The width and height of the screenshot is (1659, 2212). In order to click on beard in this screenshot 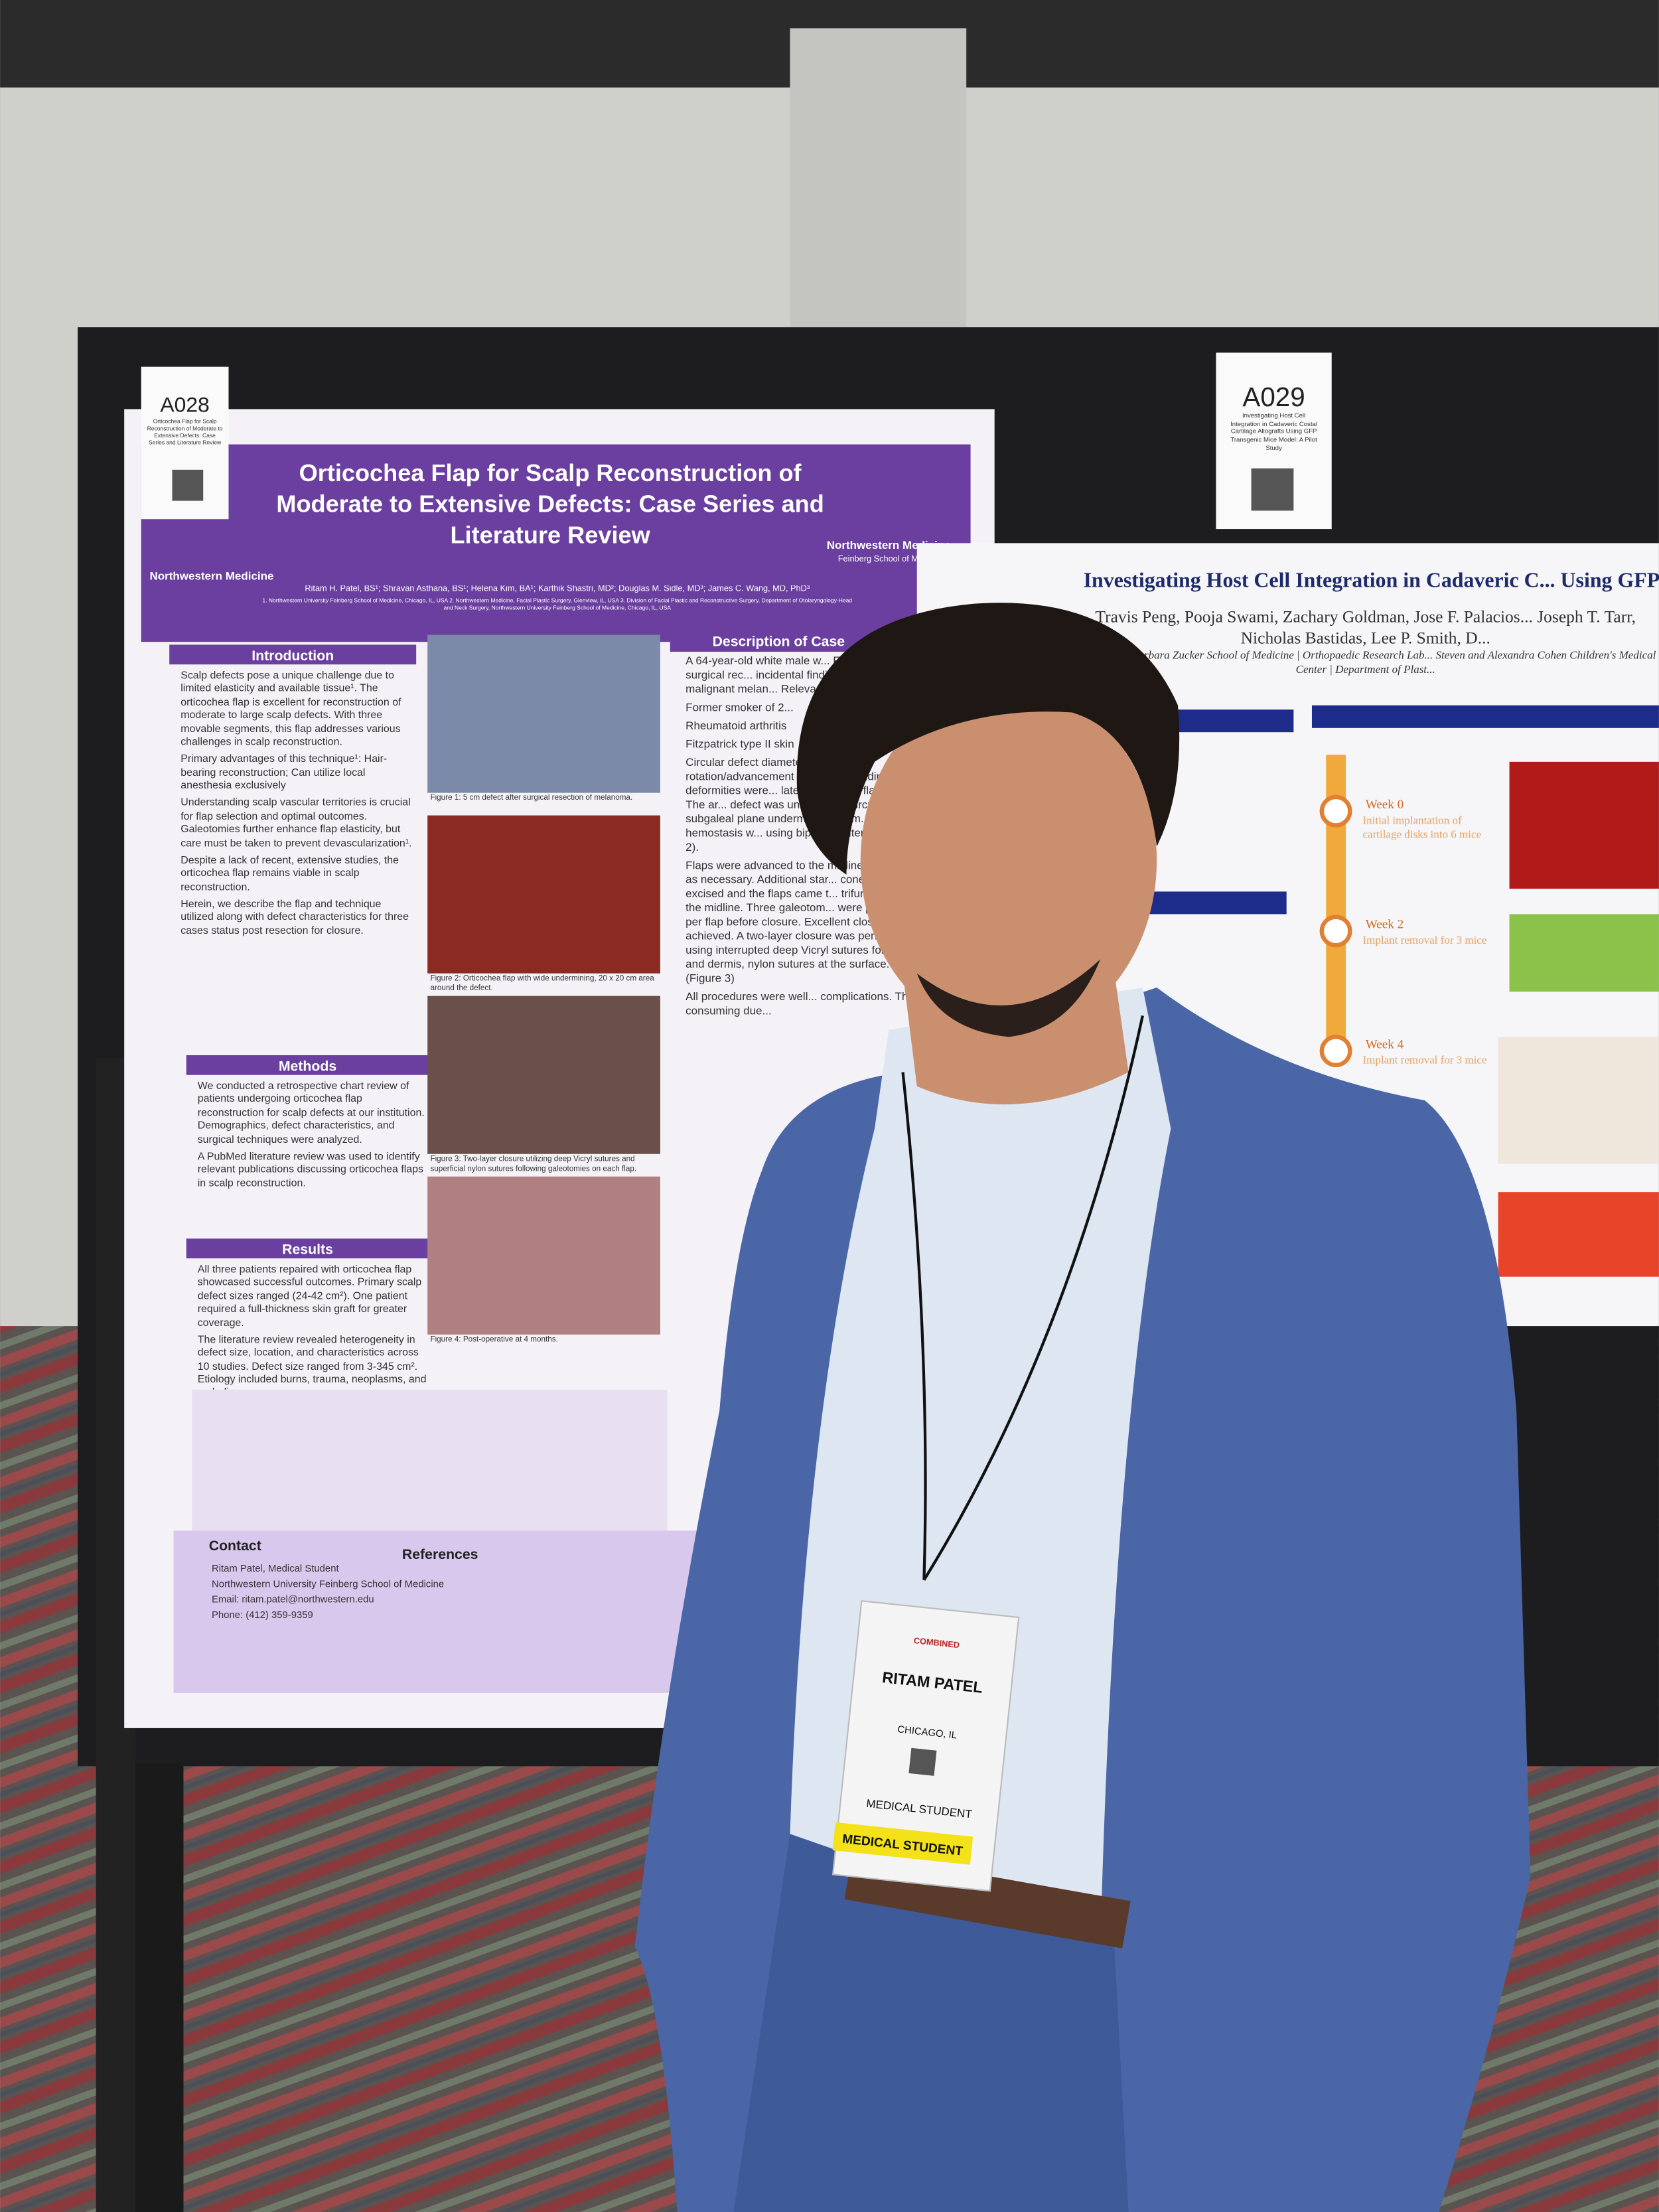, I will do `click(1008, 998)`.